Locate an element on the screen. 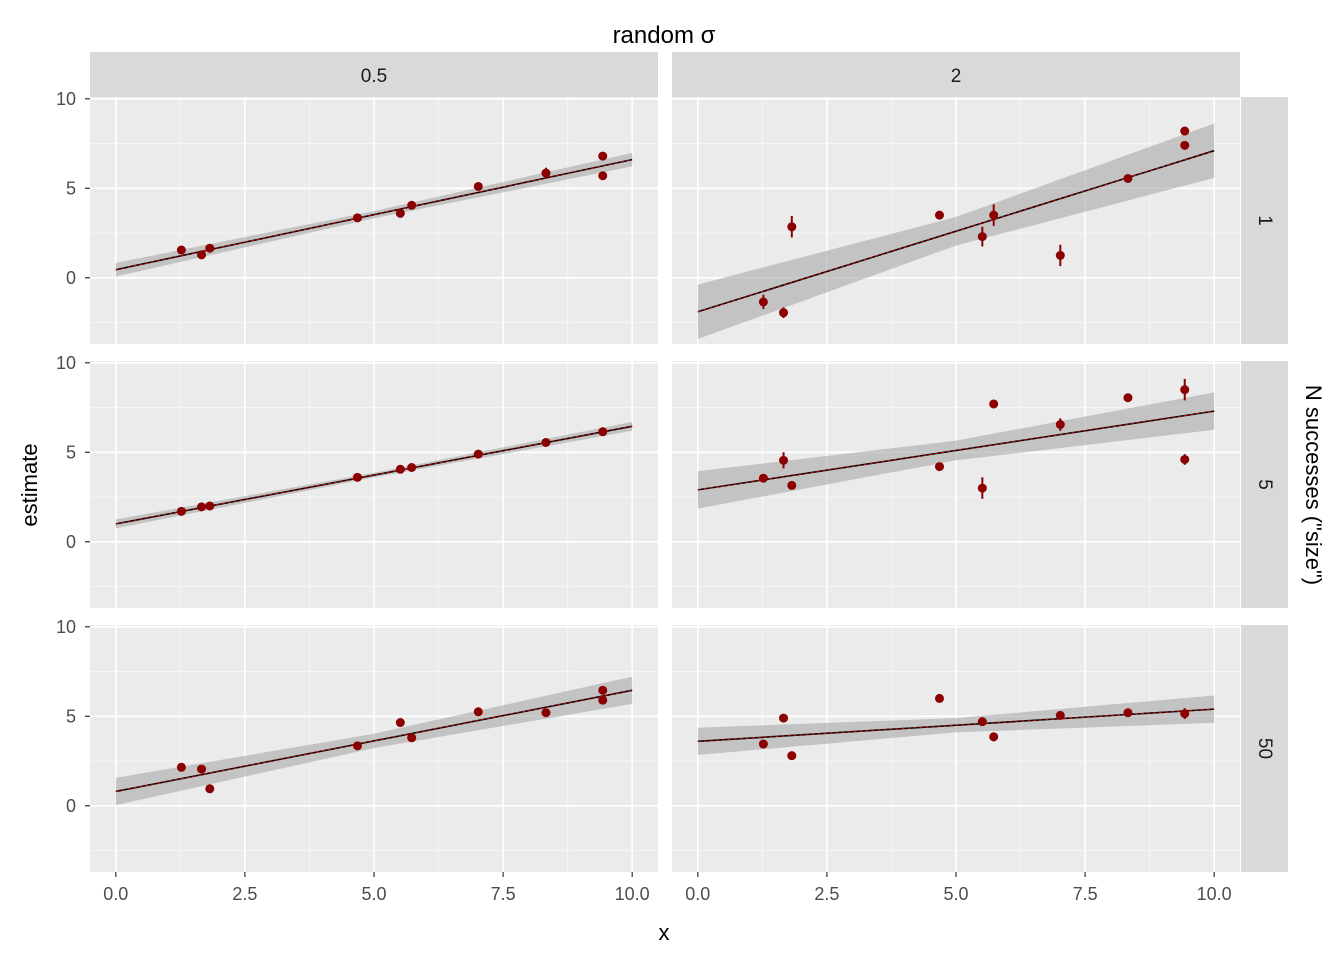  y-axis-label: estimate is located at coordinates (29, 484).